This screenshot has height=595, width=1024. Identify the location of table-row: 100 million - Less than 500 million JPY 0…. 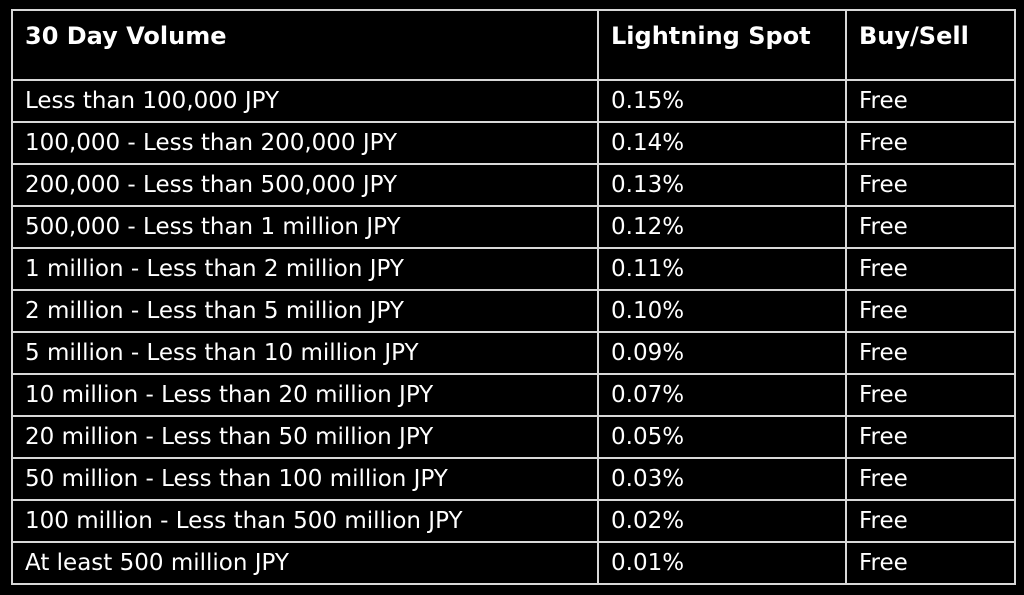
(513, 521).